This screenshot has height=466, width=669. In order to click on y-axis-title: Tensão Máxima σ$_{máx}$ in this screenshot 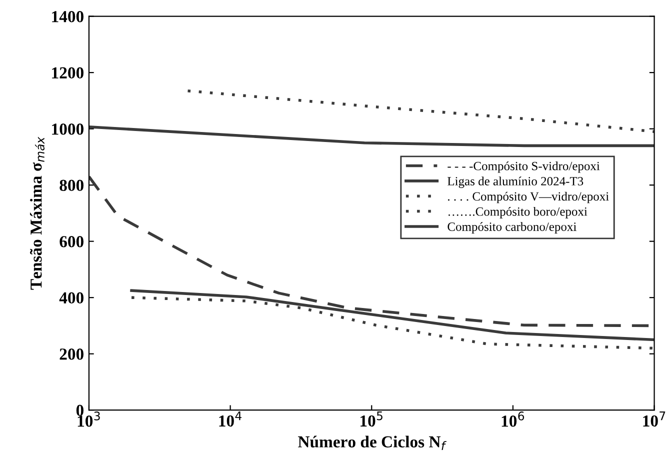, I will do `click(37, 213)`.